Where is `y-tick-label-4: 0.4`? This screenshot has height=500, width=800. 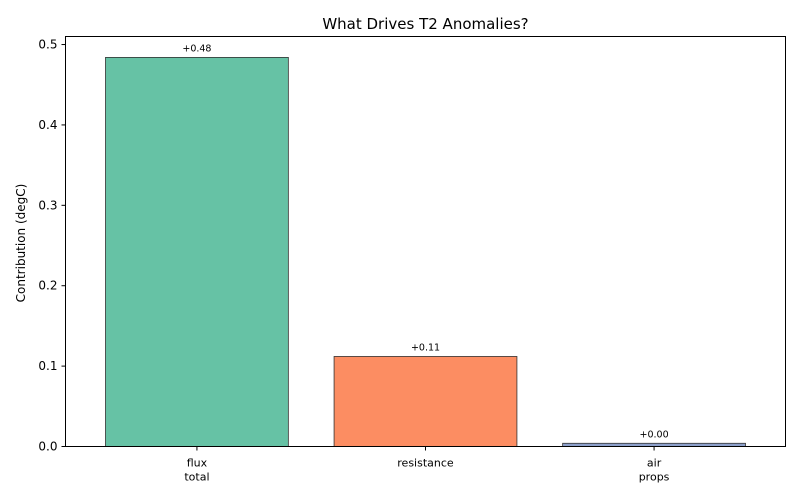
y-tick-label-4: 0.4 is located at coordinates (47, 125).